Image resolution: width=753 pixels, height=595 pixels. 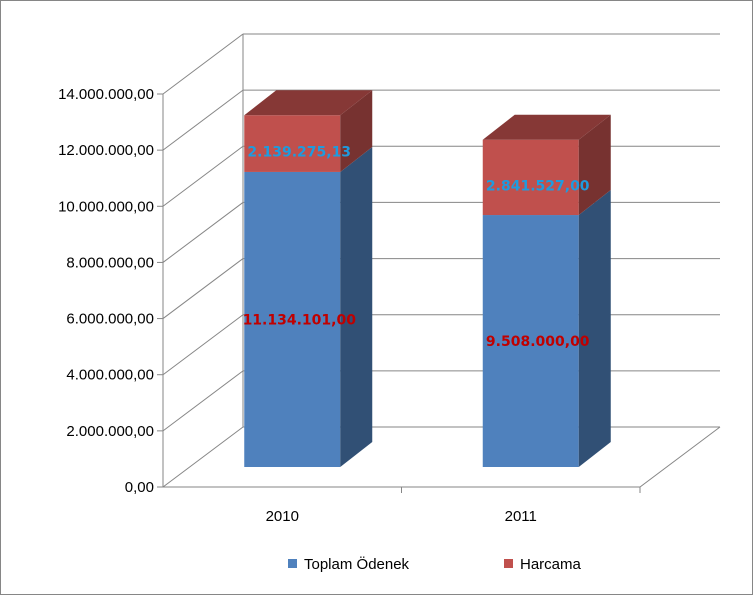 I want to click on legend-label: Toplam Ödenek, so click(x=357, y=564).